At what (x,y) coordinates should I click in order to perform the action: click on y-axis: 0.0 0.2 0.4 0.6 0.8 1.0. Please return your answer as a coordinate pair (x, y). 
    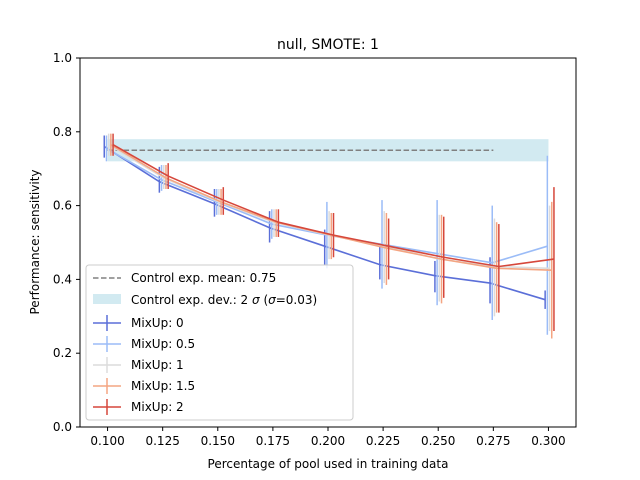
    Looking at the image, I should click on (66, 242).